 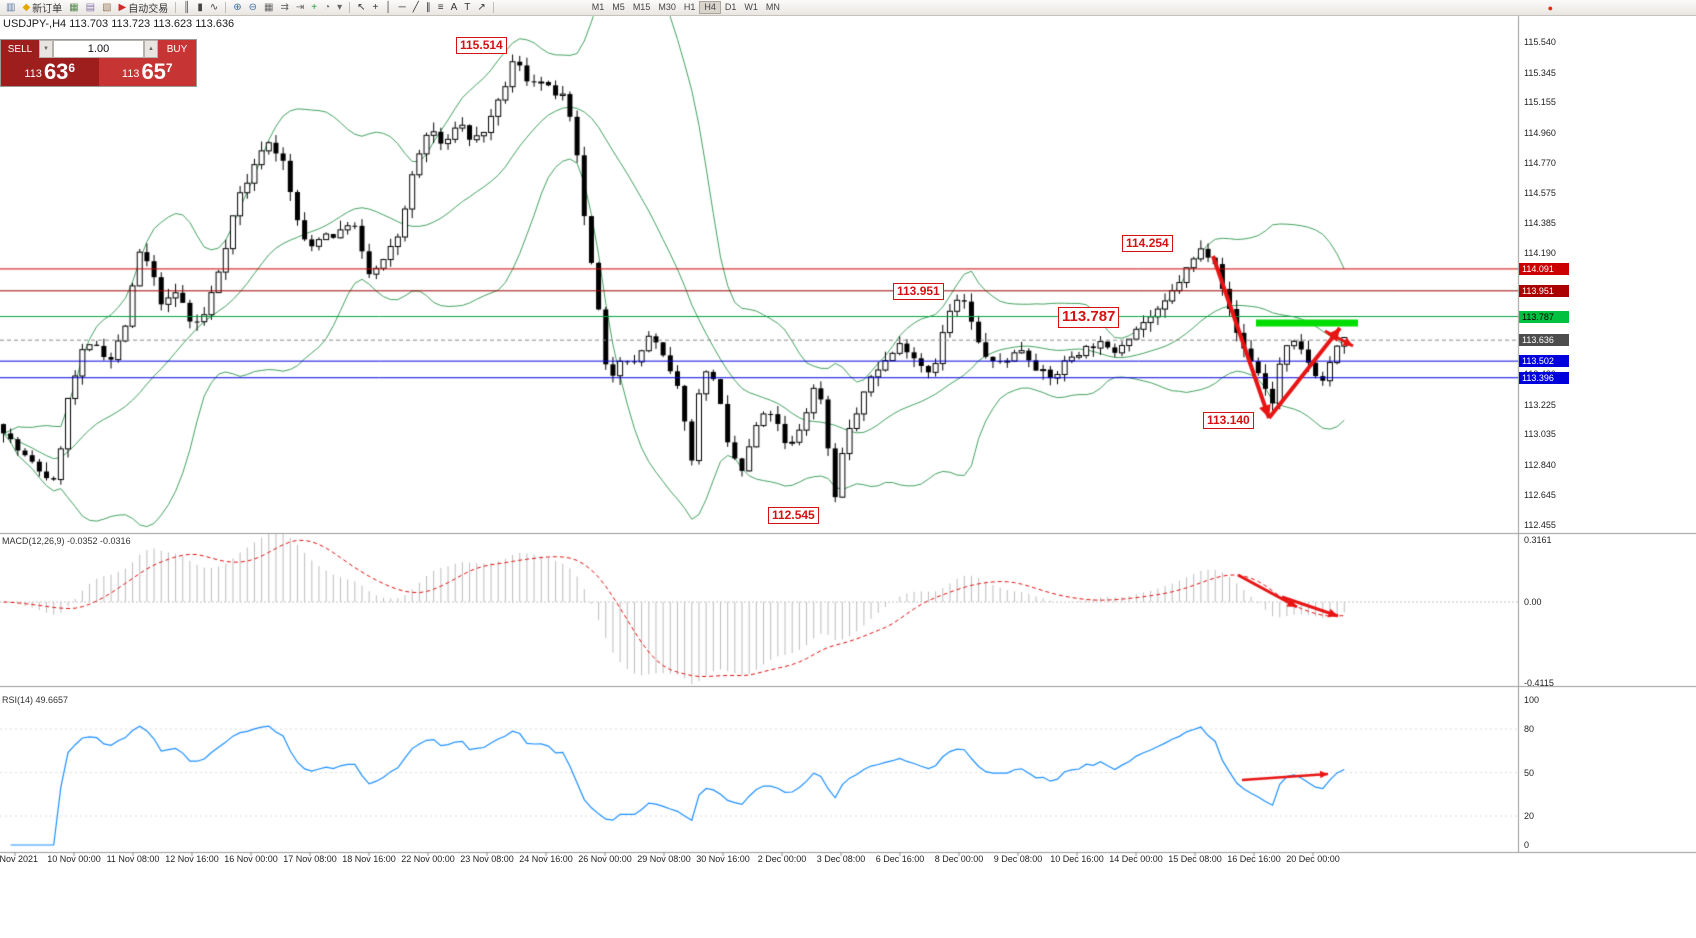 What do you see at coordinates (481, 8) in the screenshot?
I see `arrows-icon: ↗` at bounding box center [481, 8].